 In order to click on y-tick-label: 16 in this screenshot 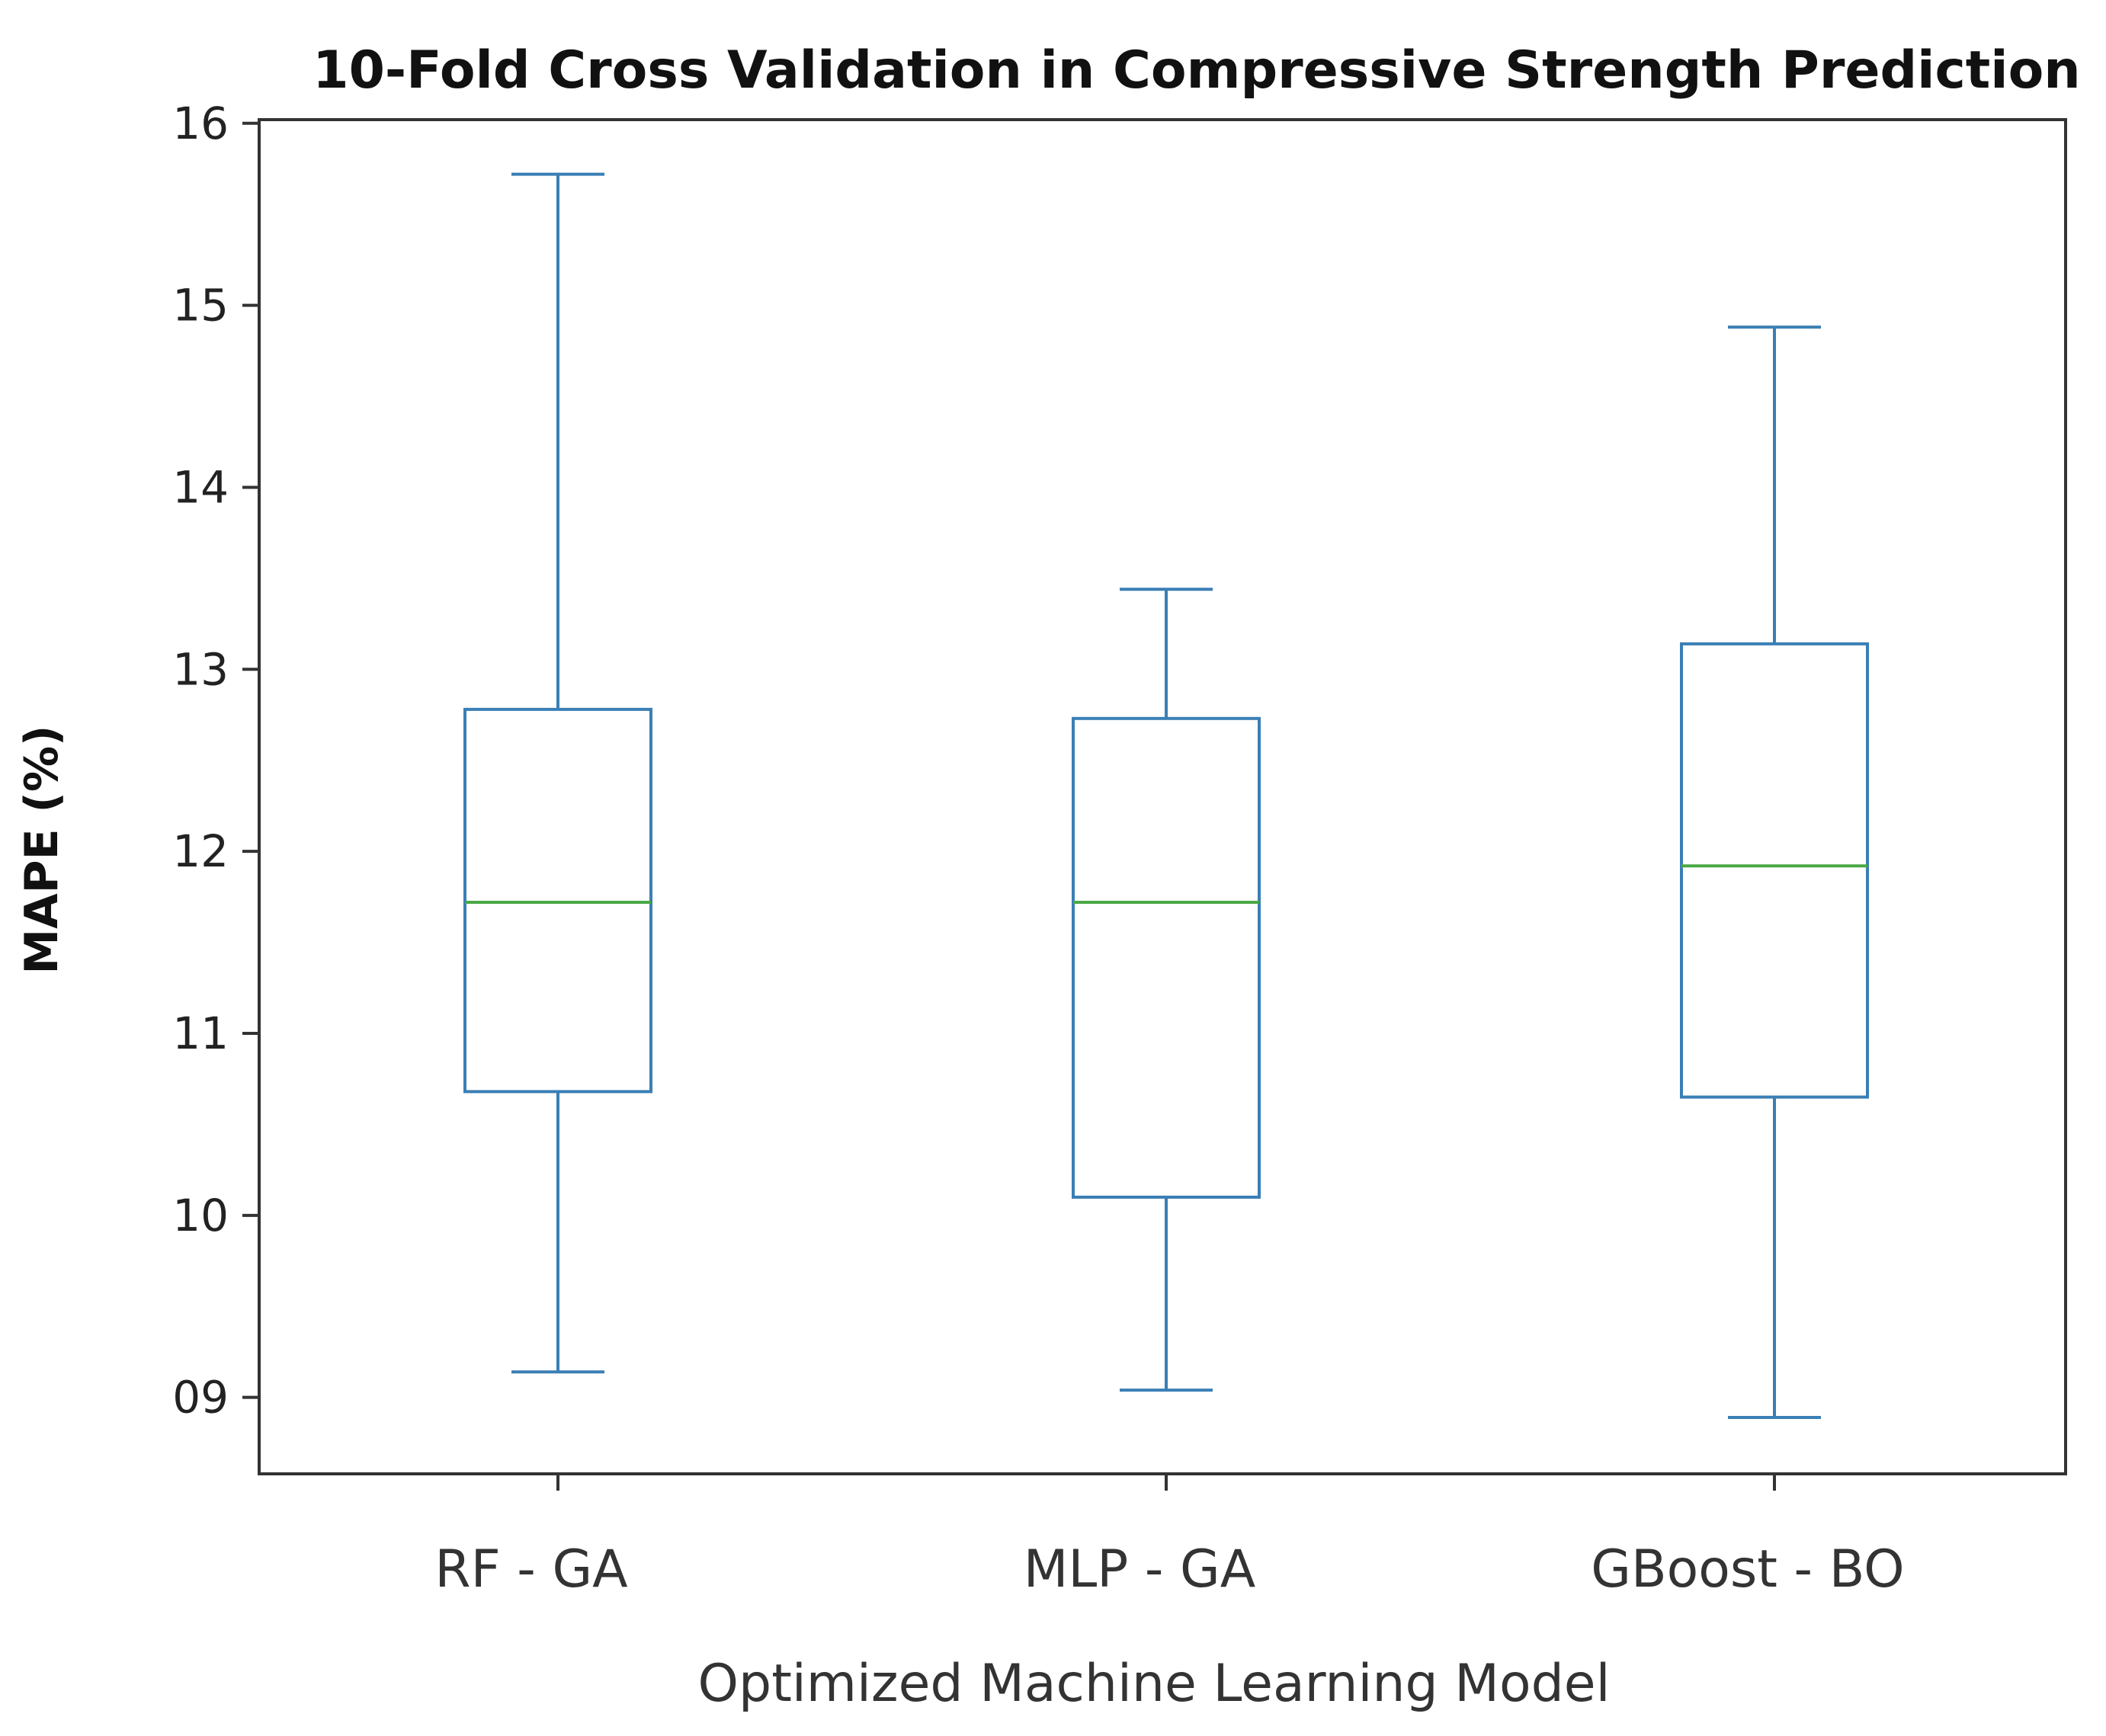, I will do `click(201, 123)`.